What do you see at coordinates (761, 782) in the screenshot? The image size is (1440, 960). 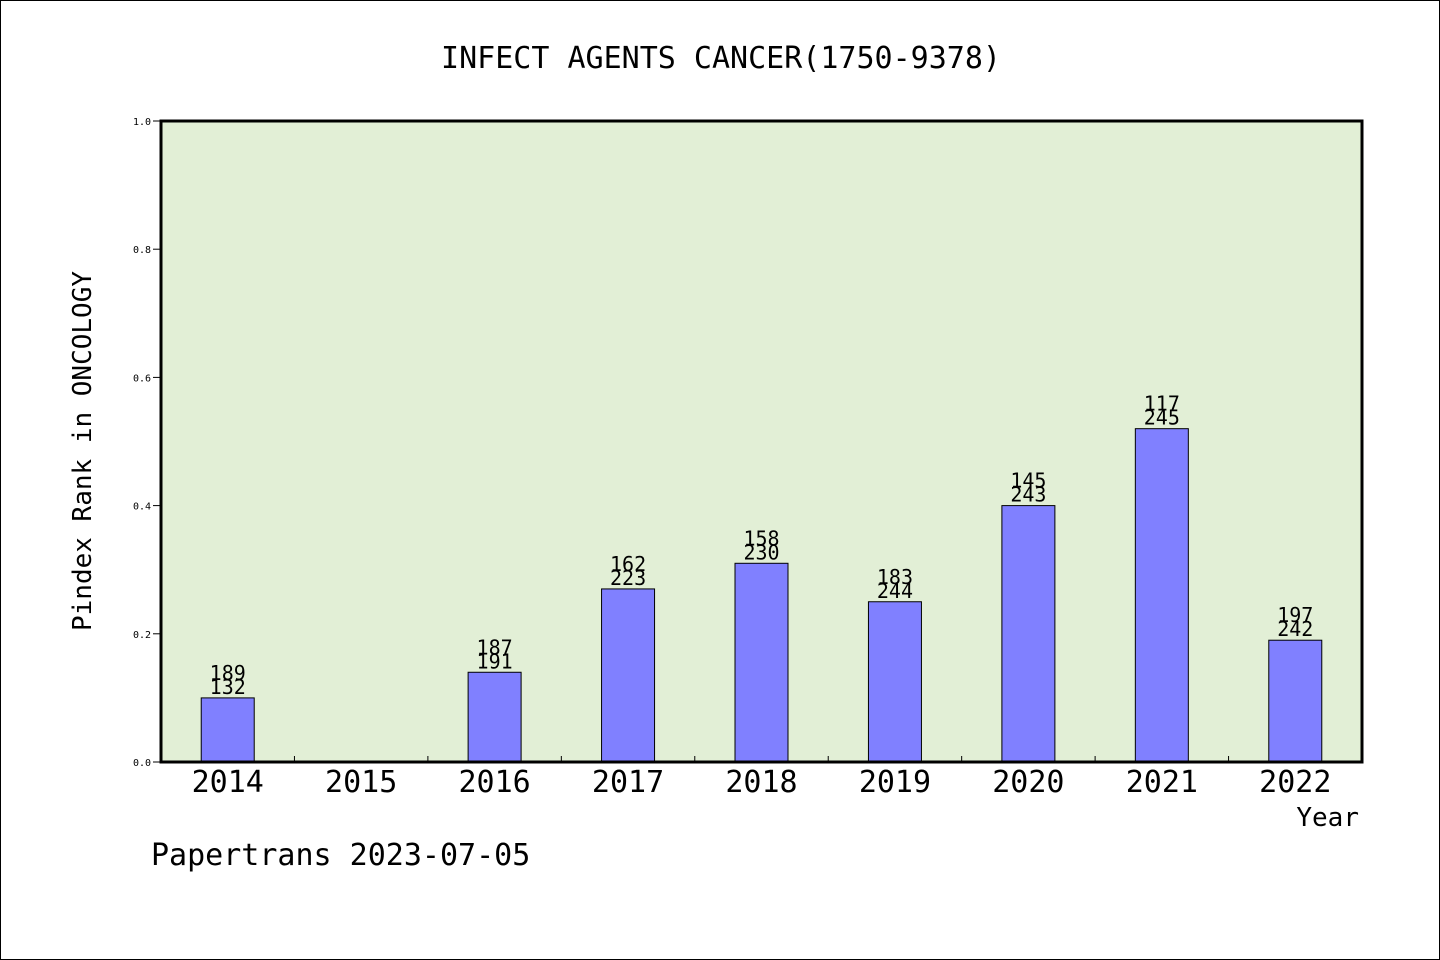 I see `x-tick-label: 2018` at bounding box center [761, 782].